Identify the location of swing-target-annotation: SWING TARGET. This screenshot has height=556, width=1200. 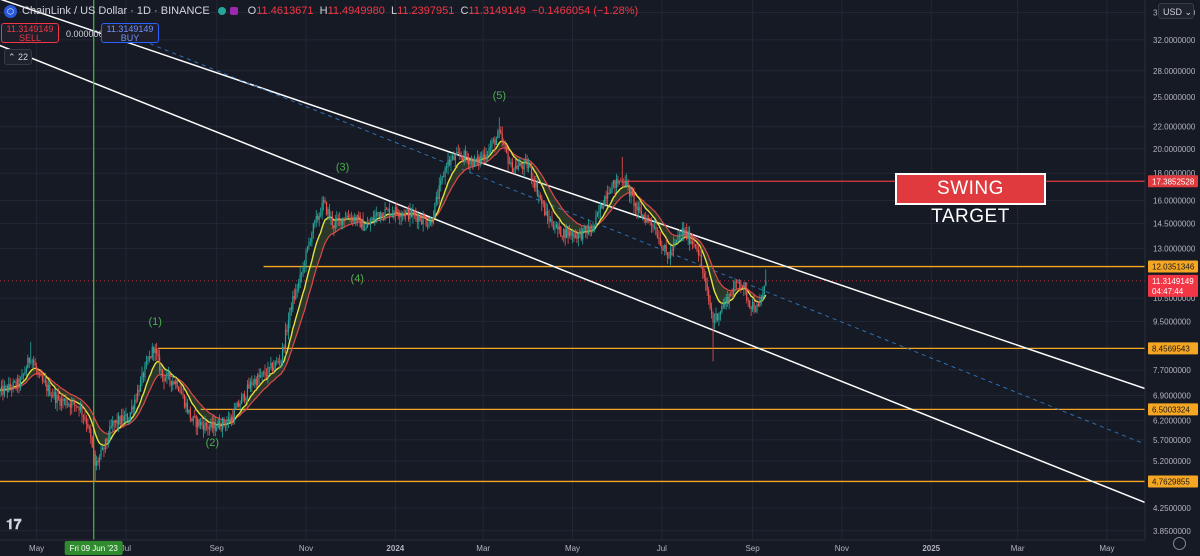
(970, 200).